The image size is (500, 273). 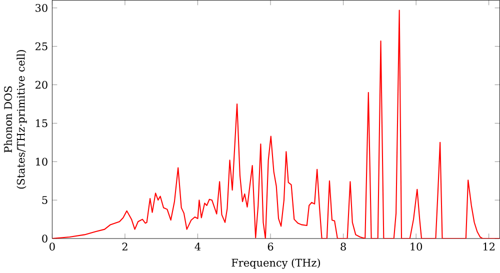 What do you see at coordinates (488, 246) in the screenshot?
I see `x-tick-label: 12` at bounding box center [488, 246].